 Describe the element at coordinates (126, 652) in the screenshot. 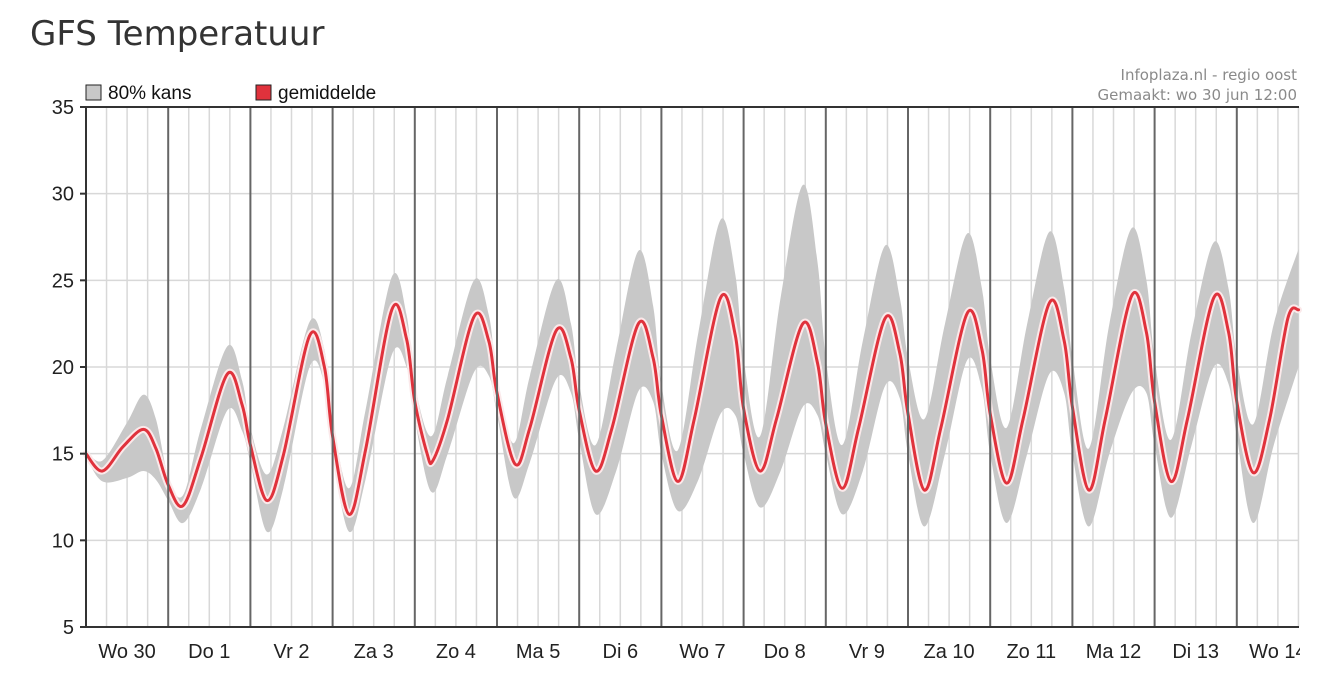

I see `x-tick-label: Wo 30` at that location.